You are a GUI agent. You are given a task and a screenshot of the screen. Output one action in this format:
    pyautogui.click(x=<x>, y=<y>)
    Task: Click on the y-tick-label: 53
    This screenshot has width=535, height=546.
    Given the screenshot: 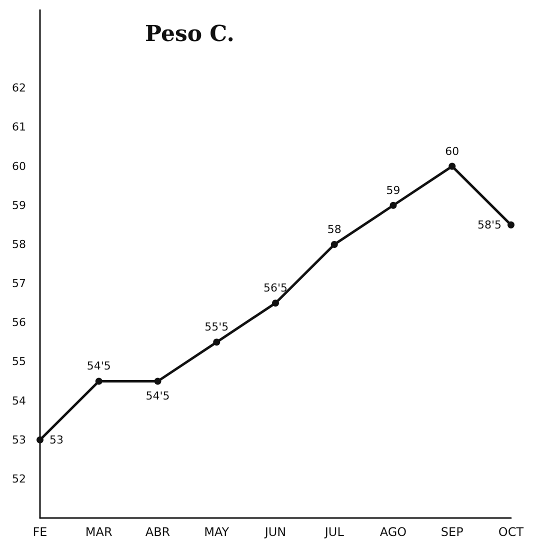 What is the action you would take?
    pyautogui.click(x=19, y=439)
    